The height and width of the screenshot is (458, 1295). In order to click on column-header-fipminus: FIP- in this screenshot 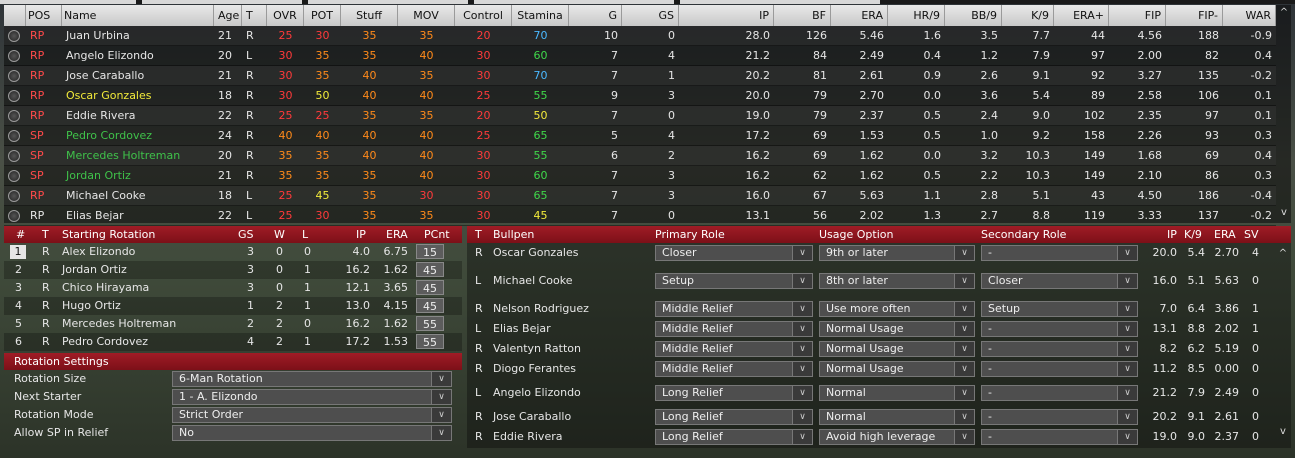, I will do `click(1194, 15)`.